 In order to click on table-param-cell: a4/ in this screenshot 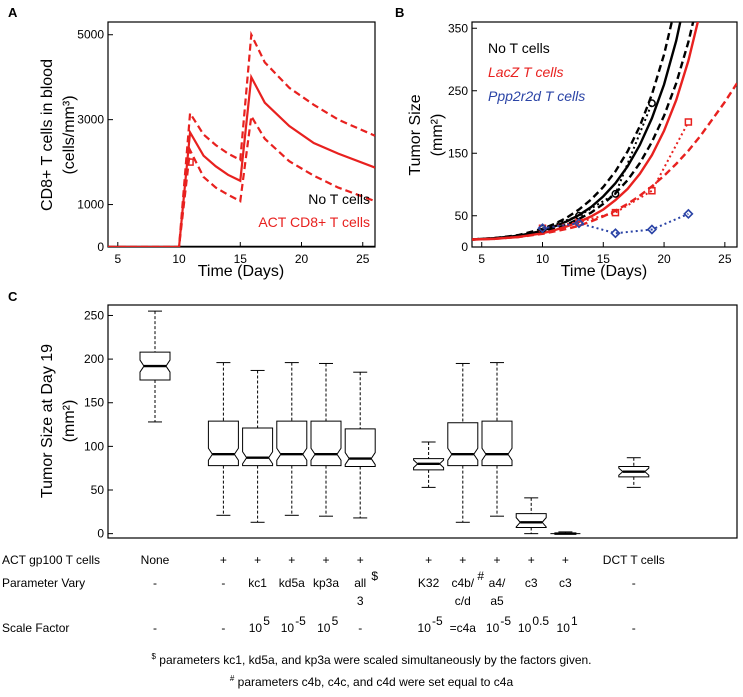, I will do `click(497, 583)`.